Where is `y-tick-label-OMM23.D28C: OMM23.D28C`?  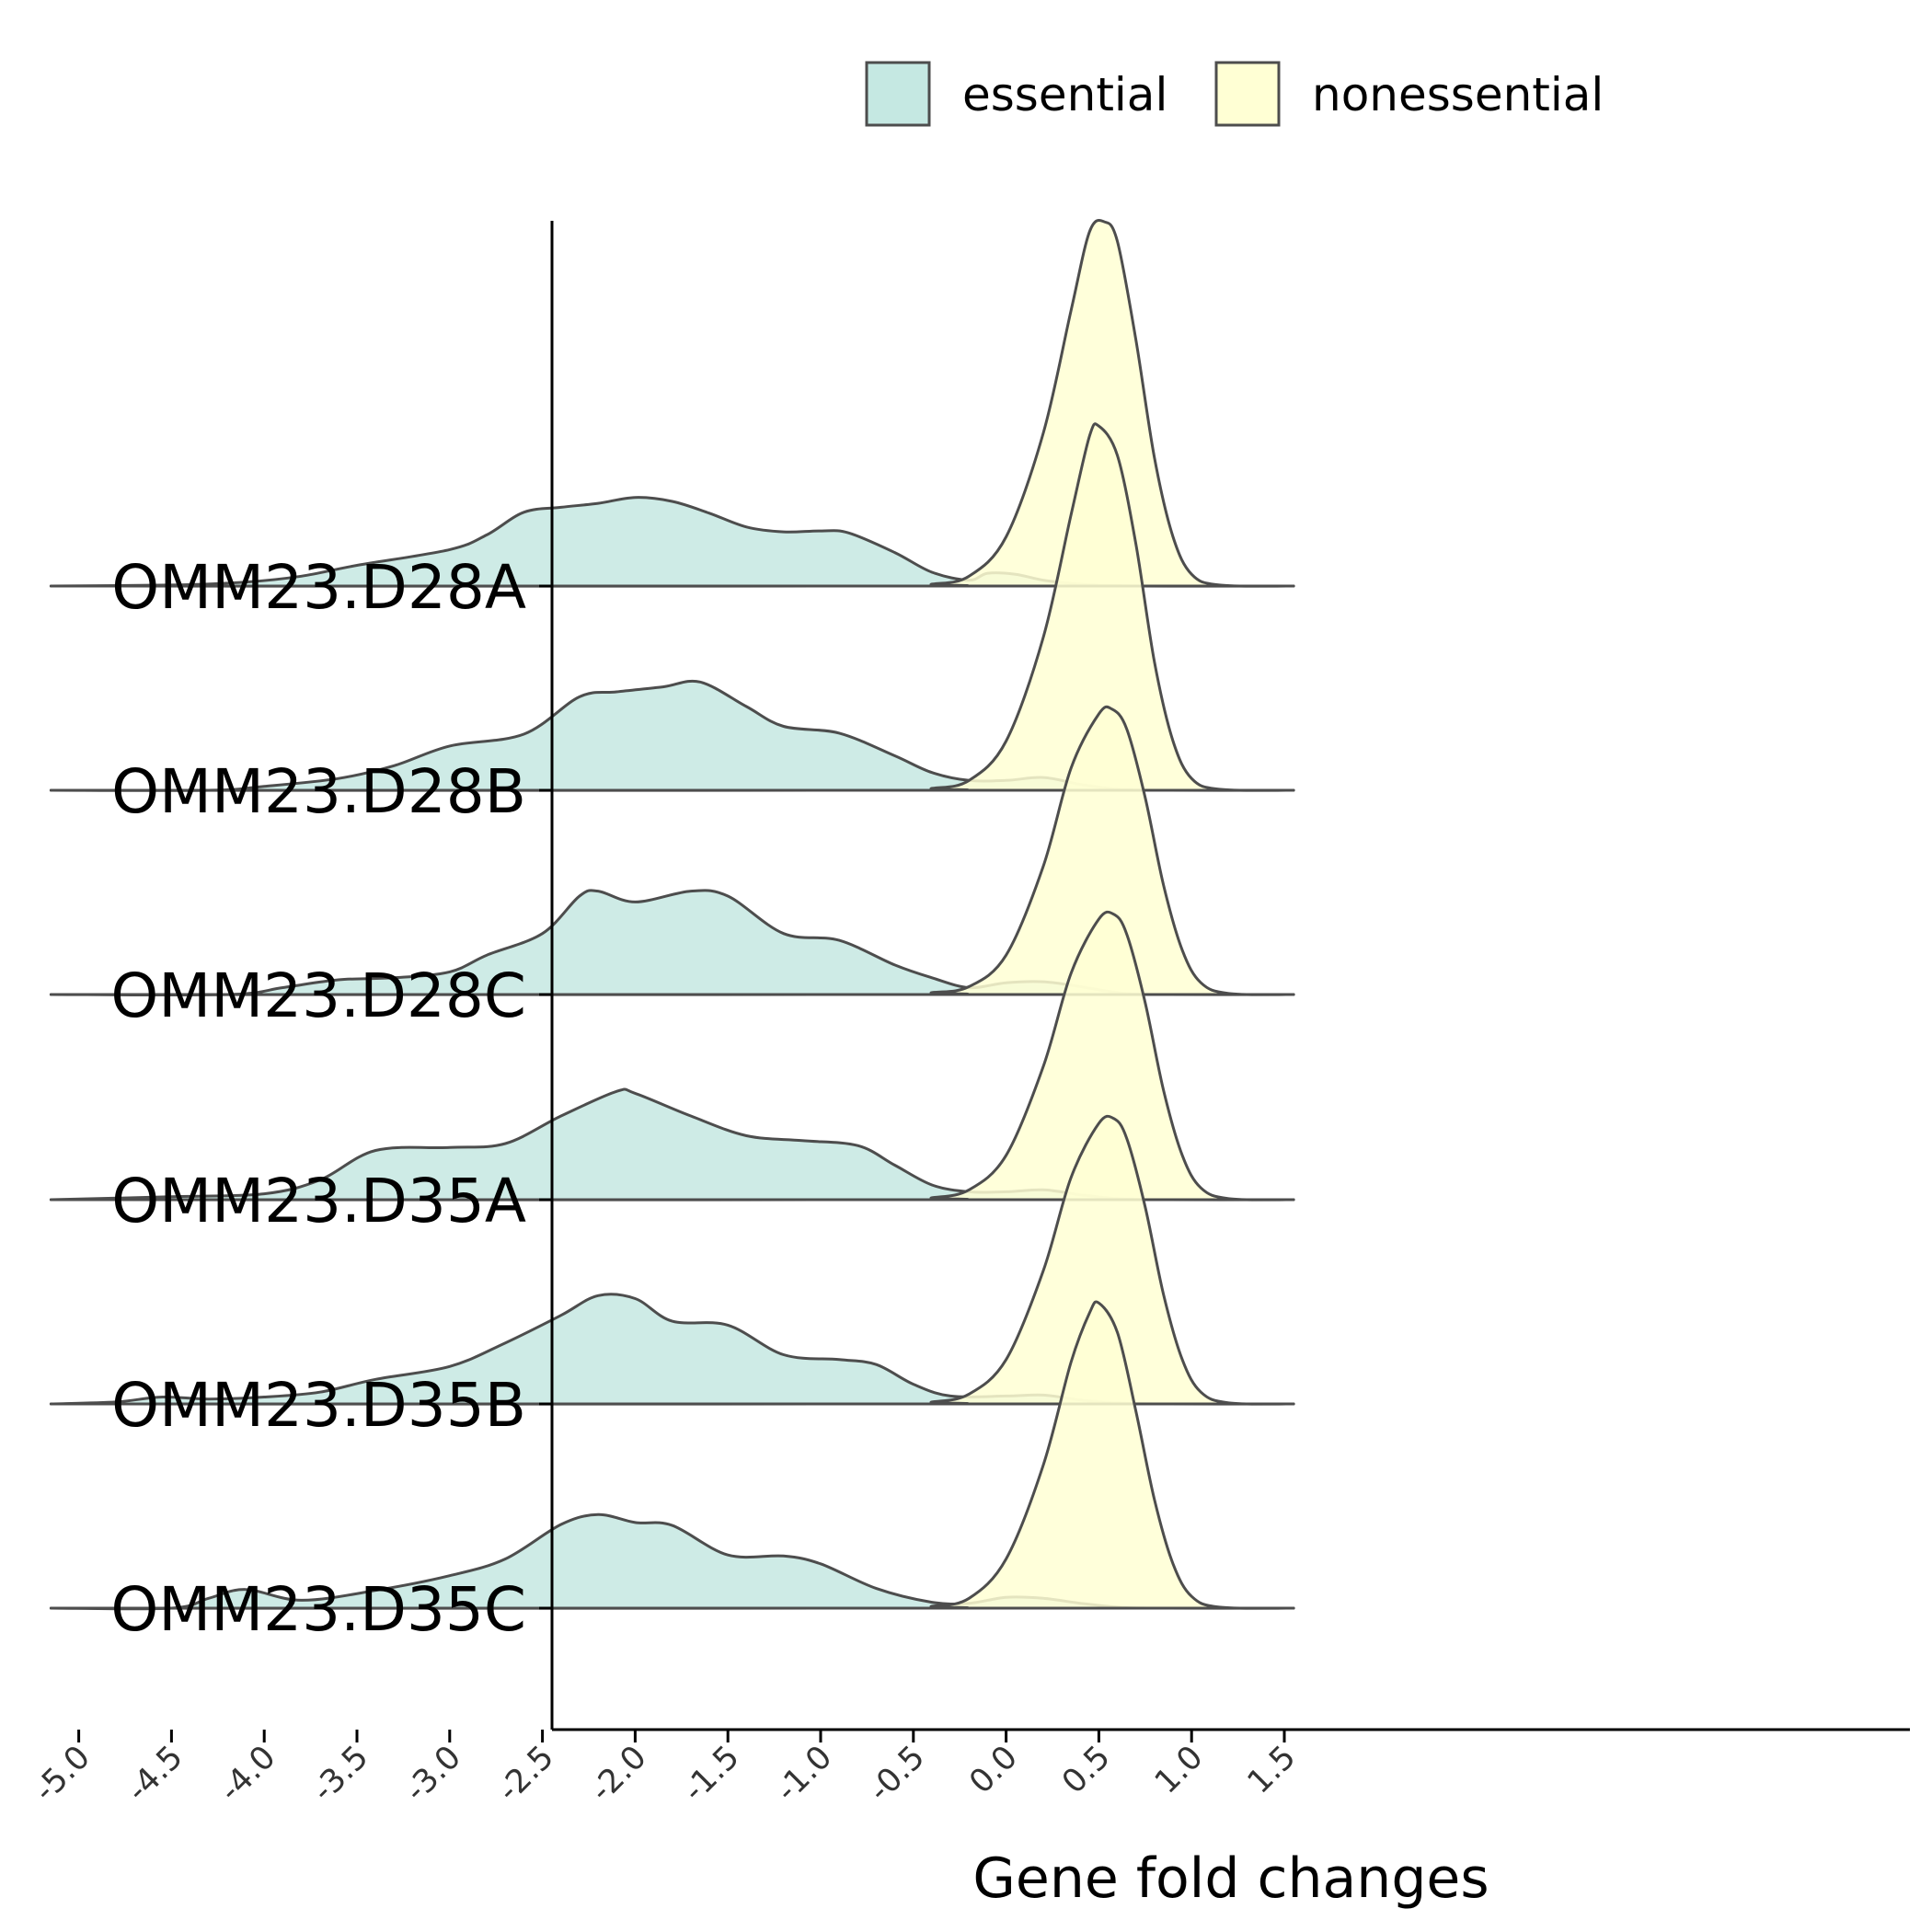 y-tick-label-OMM23.D28C: OMM23.D28C is located at coordinates (318, 995).